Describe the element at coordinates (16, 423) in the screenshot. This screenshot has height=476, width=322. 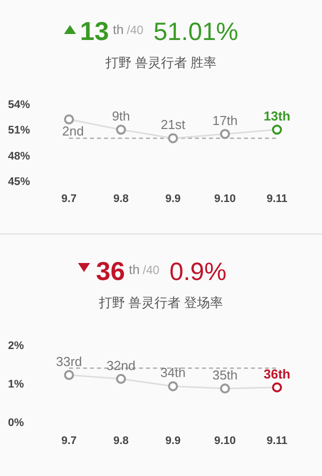
I see `y-tick-label: 0%` at that location.